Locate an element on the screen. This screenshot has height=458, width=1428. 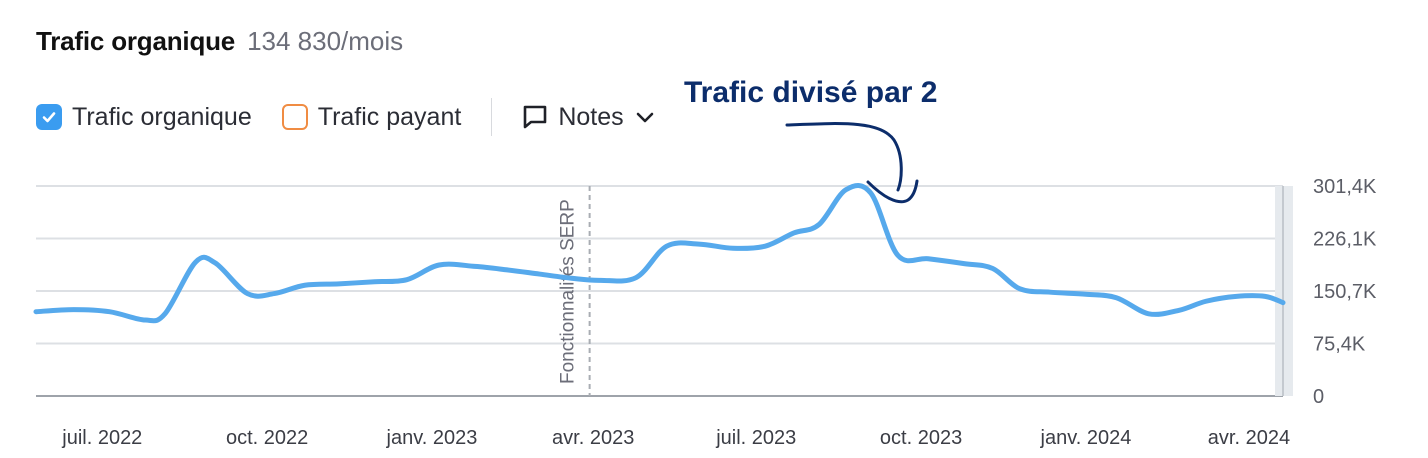
x-tick-label: oct. 2023 is located at coordinates (921, 438).